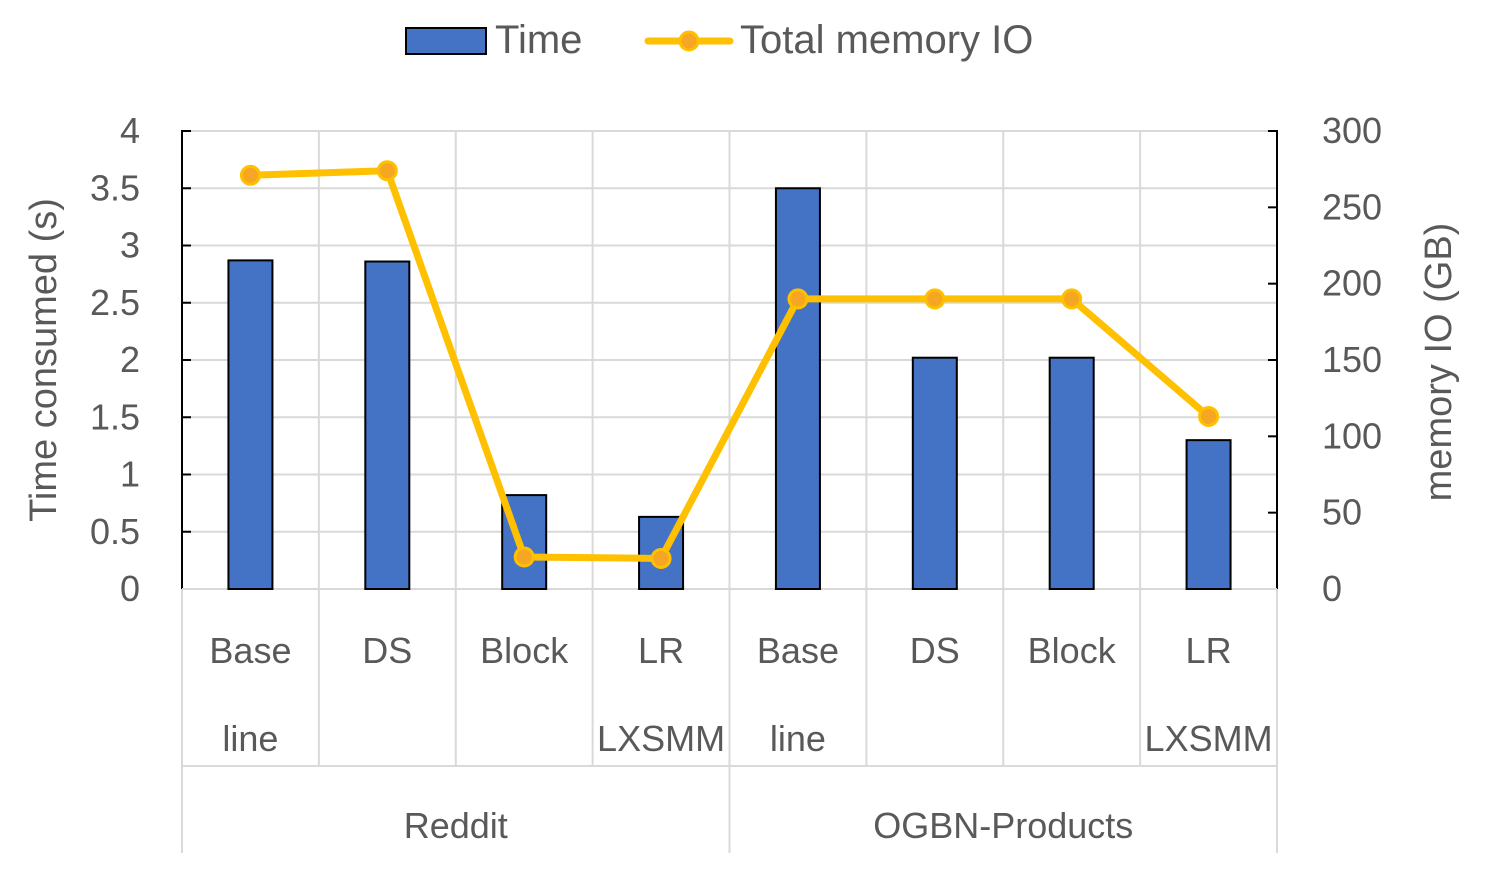  Describe the element at coordinates (1342, 512) in the screenshot. I see `y-right-tick-label: 50` at that location.